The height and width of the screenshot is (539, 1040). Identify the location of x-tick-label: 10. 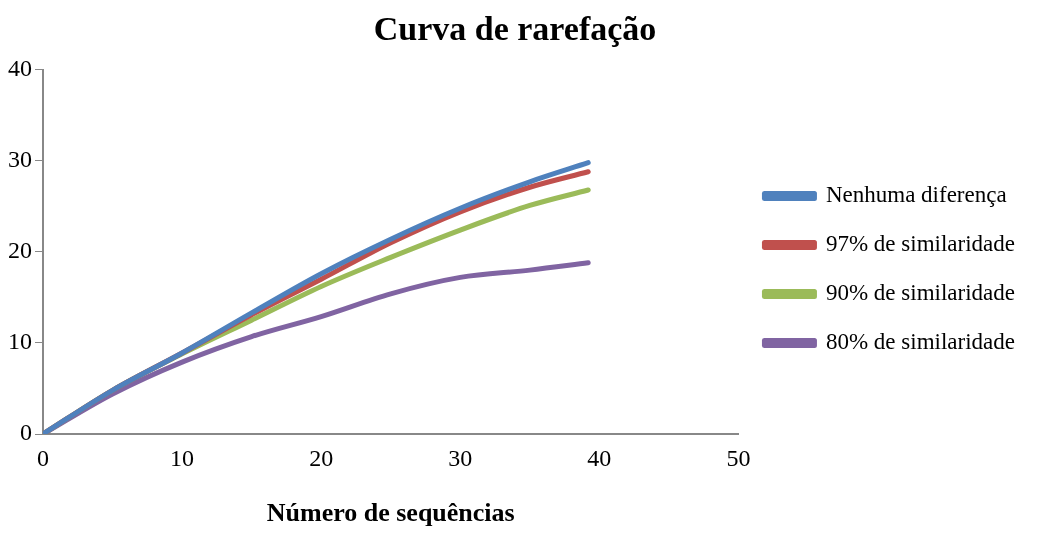
(182, 457).